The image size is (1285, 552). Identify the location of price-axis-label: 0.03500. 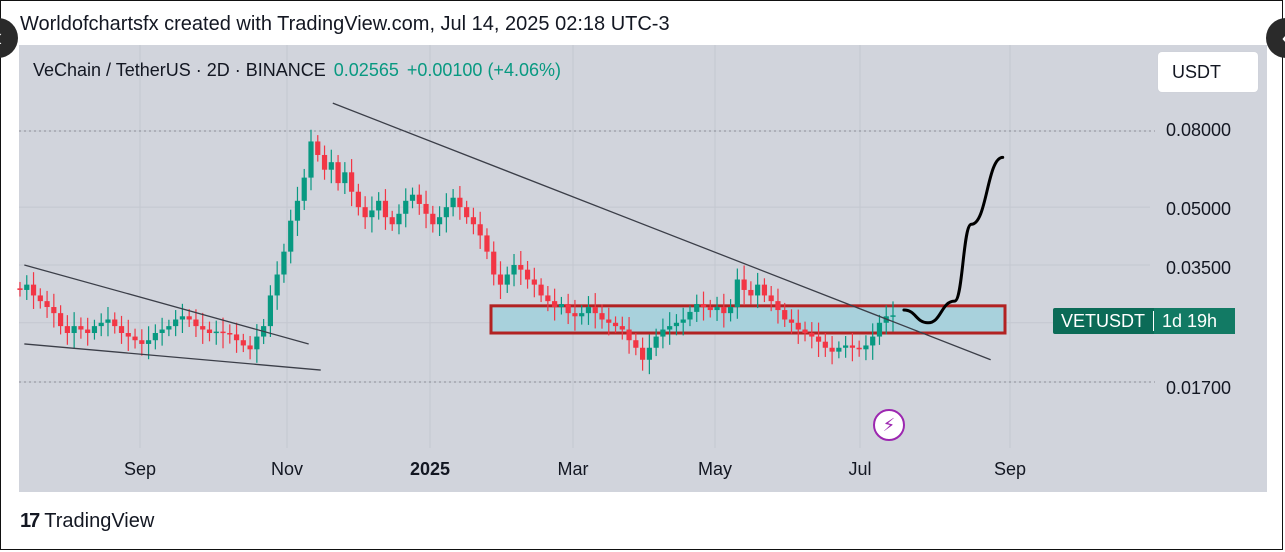
(1199, 268).